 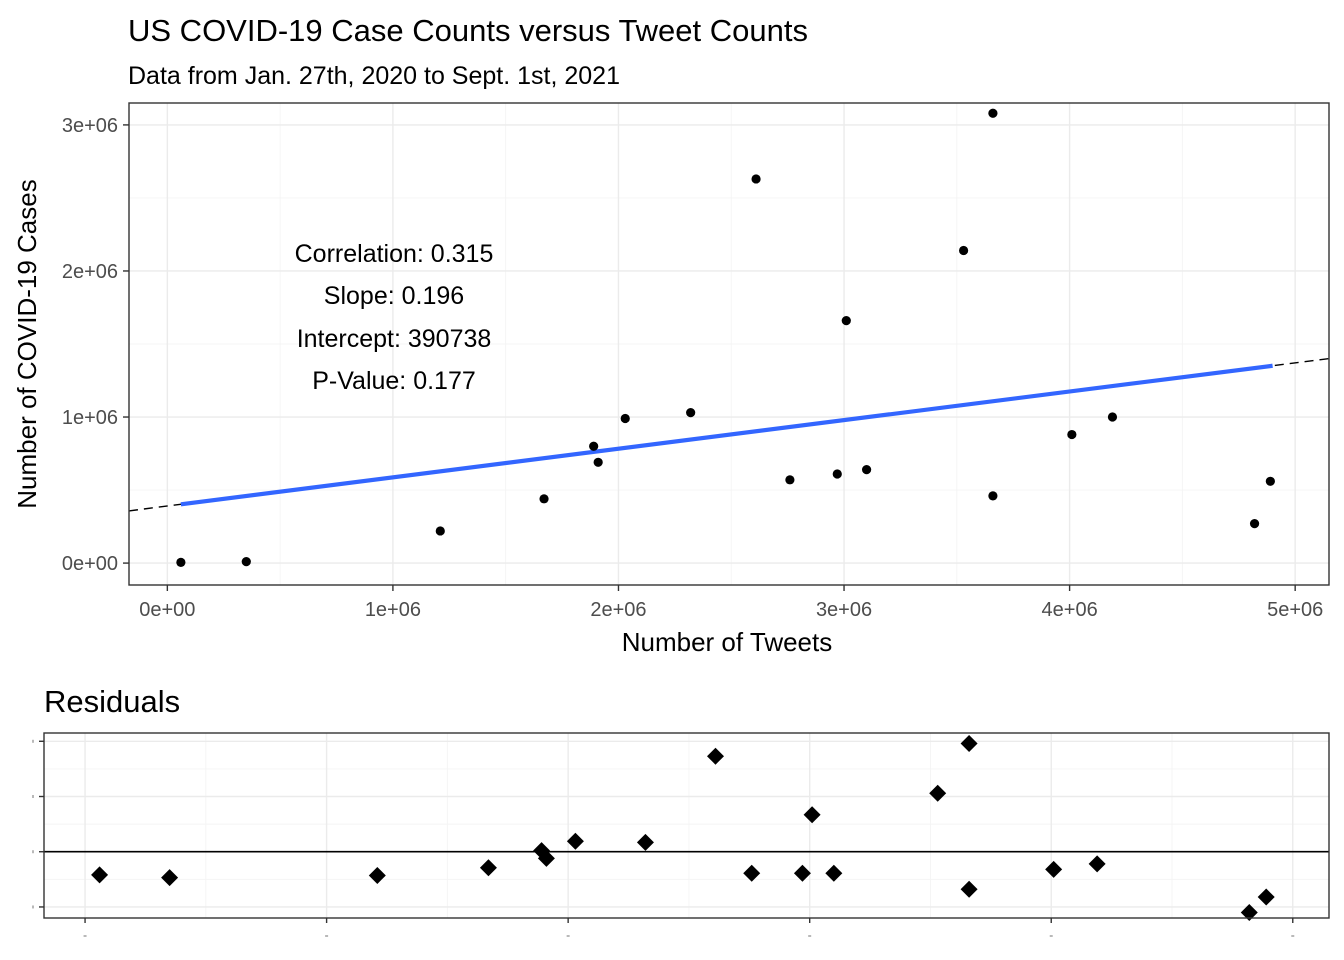 What do you see at coordinates (731, 603) in the screenshot?
I see `main-x-ticks: 0e+00 1e+06 2e+06 3e+06 4e+06 5e+06` at bounding box center [731, 603].